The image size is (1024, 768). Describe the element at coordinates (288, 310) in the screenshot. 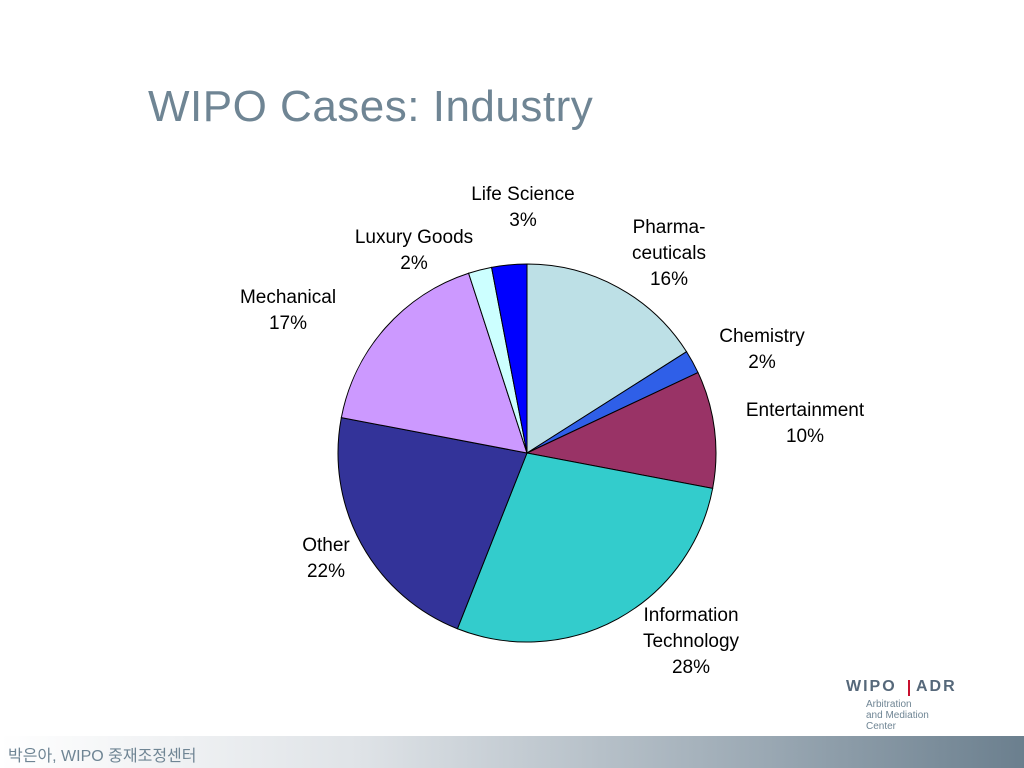

I see `slice-label: Mechanical 17%` at that location.